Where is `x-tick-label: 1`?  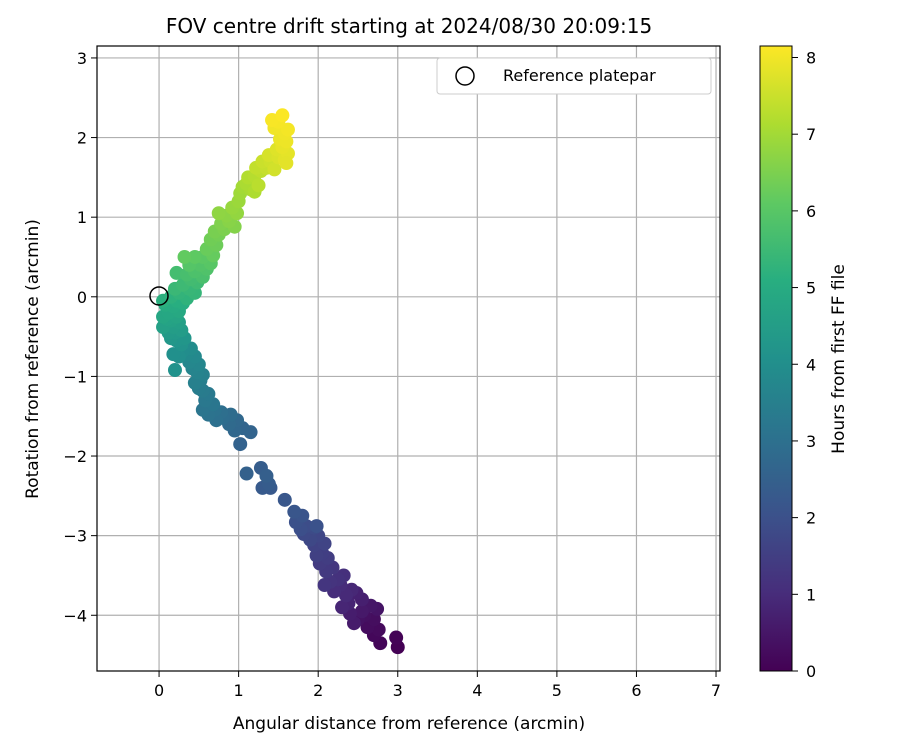 x-tick-label: 1 is located at coordinates (239, 690).